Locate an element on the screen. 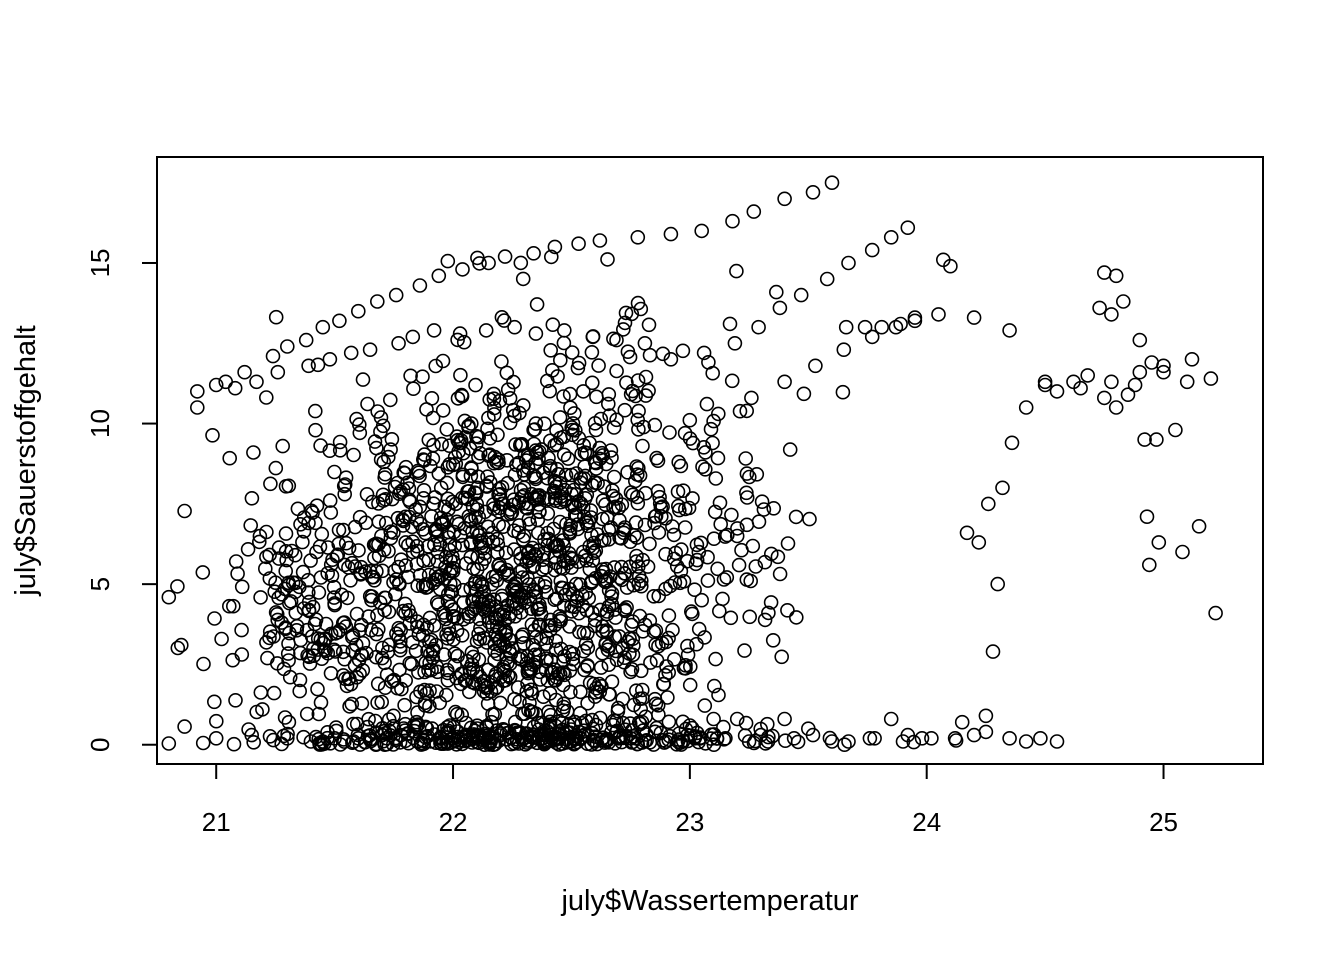 This screenshot has height=960, width=1344. x-axis-title: july$Wassertemperatur is located at coordinates (709, 901).